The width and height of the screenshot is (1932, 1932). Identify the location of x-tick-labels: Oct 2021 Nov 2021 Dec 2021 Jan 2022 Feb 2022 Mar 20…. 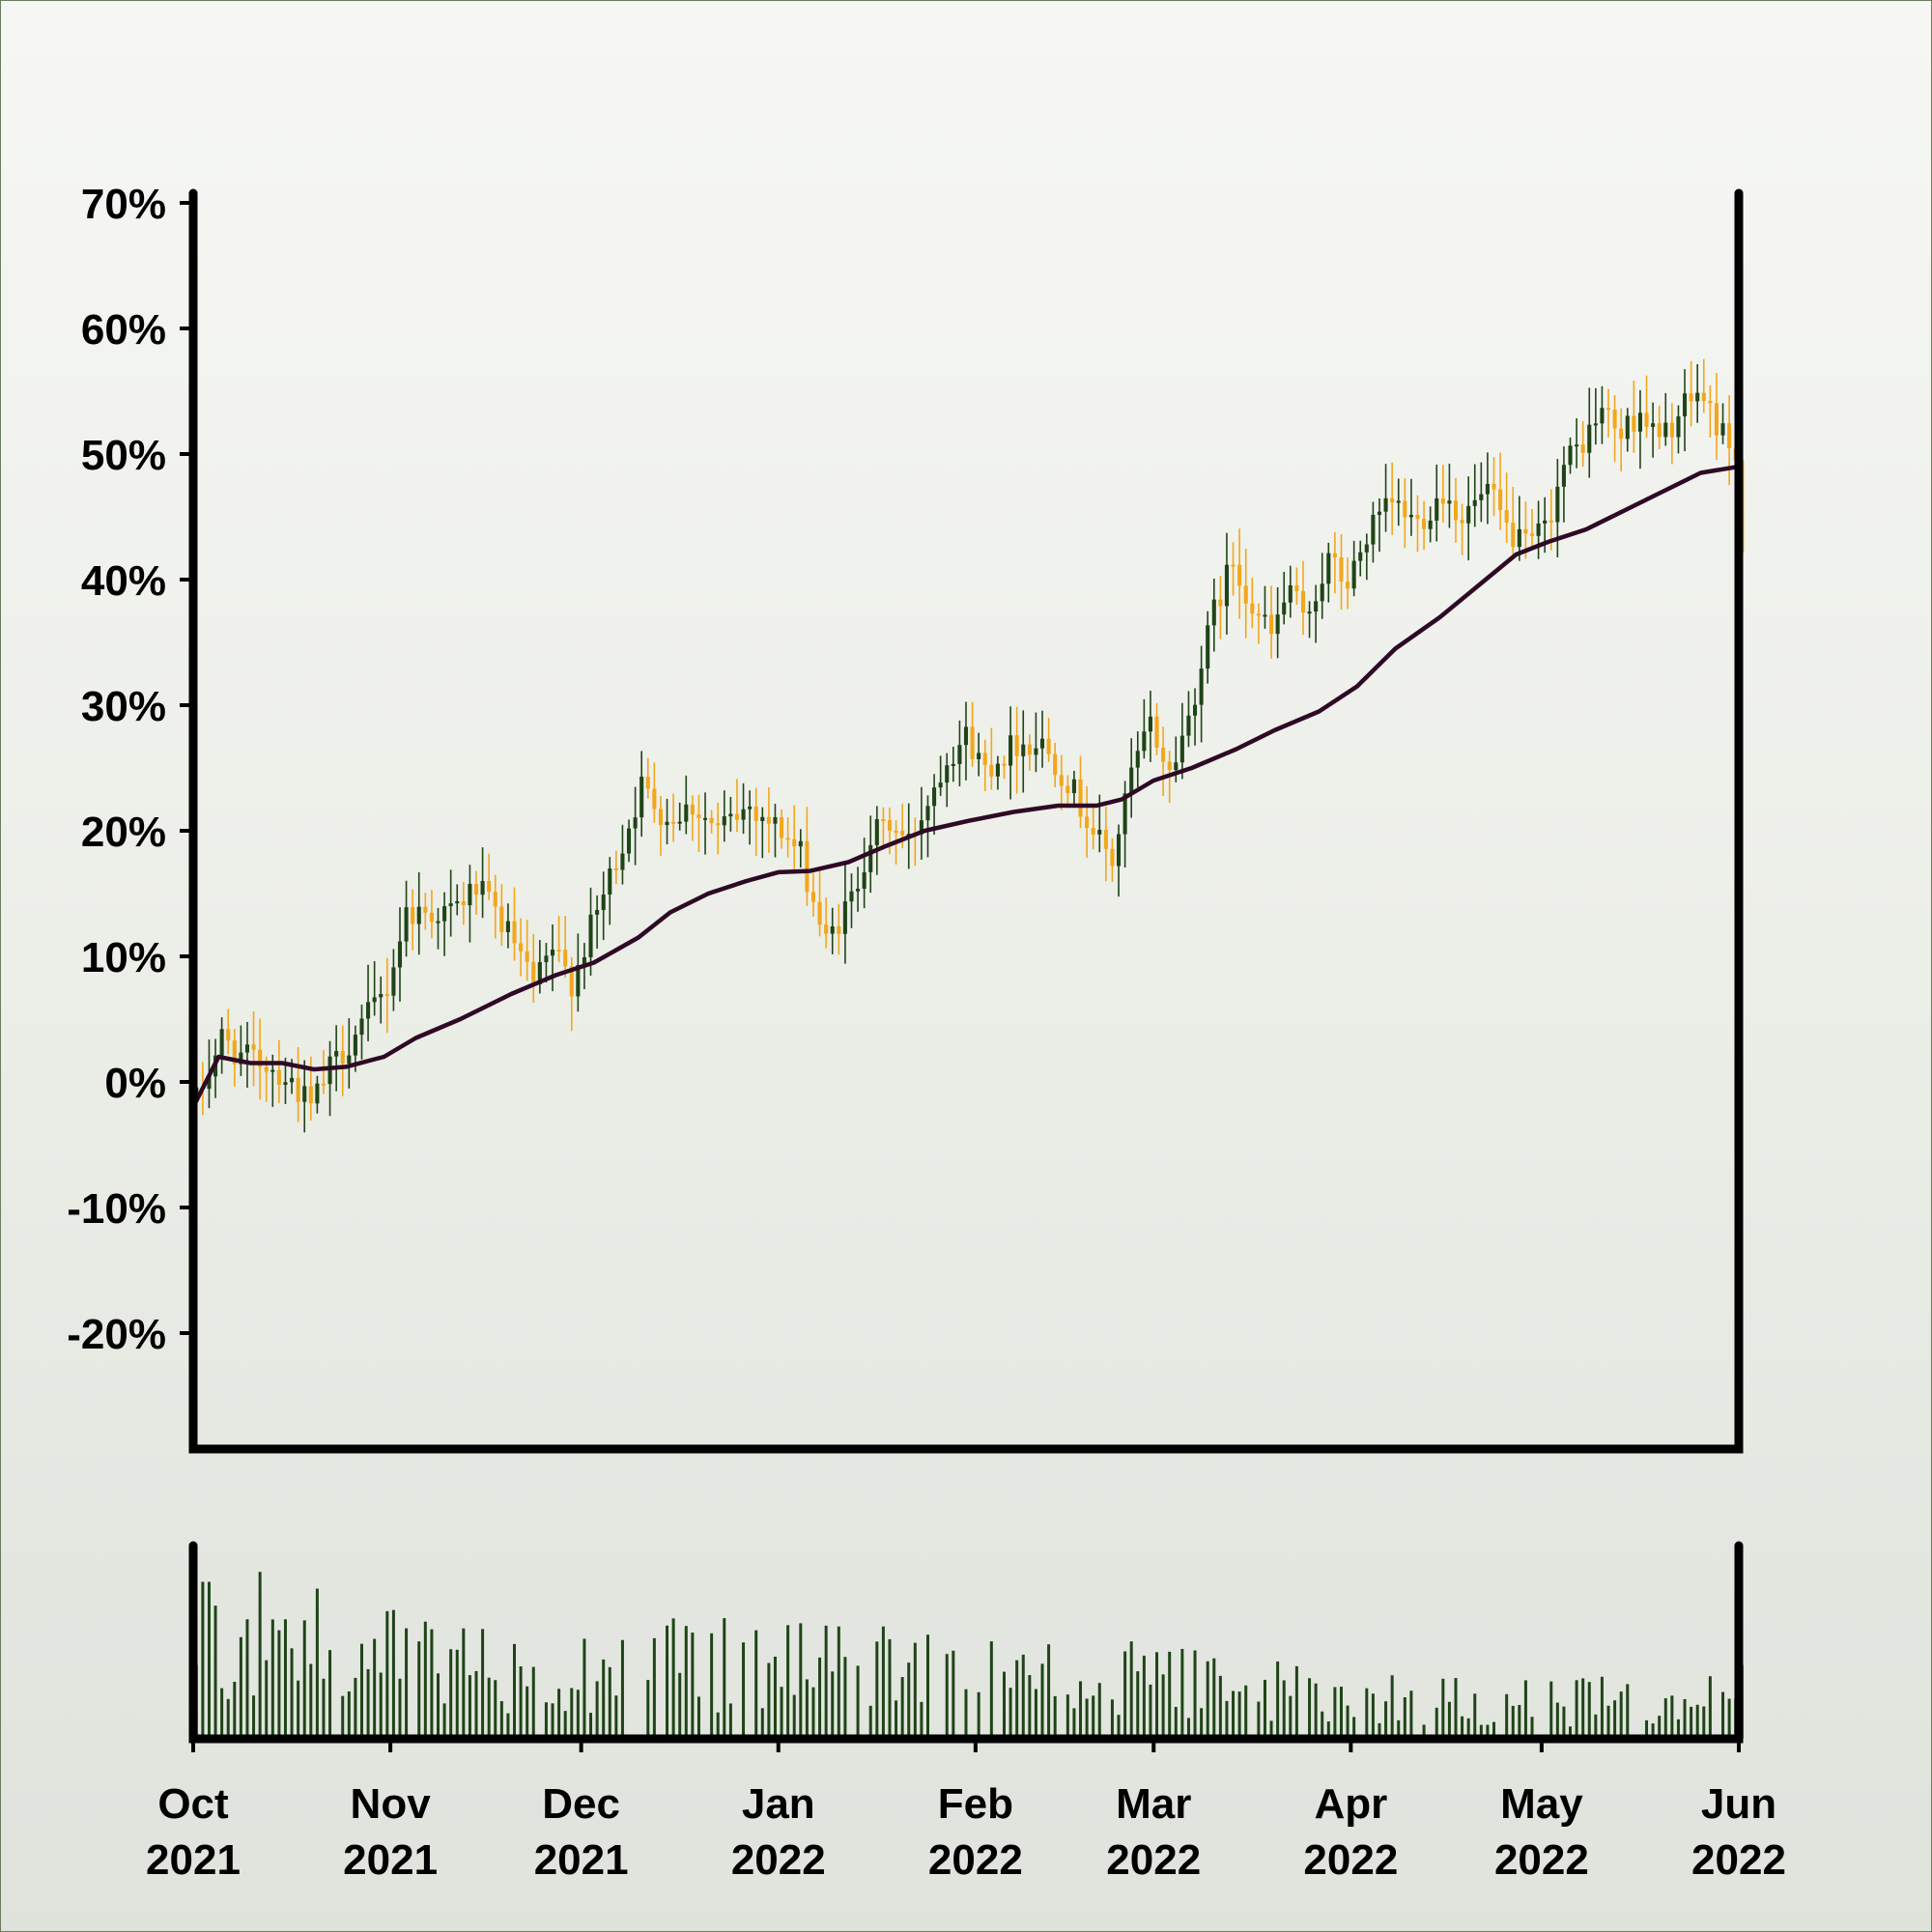
(966, 1811).